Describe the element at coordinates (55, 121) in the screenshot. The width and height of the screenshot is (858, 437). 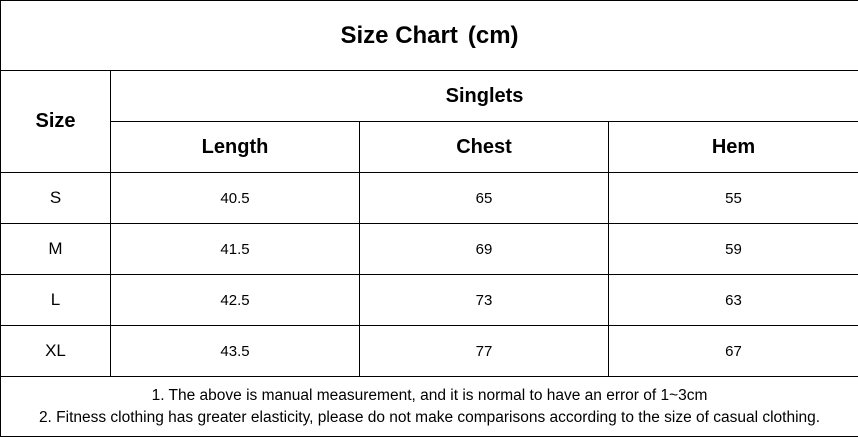
I see `size-column-header: Size` at that location.